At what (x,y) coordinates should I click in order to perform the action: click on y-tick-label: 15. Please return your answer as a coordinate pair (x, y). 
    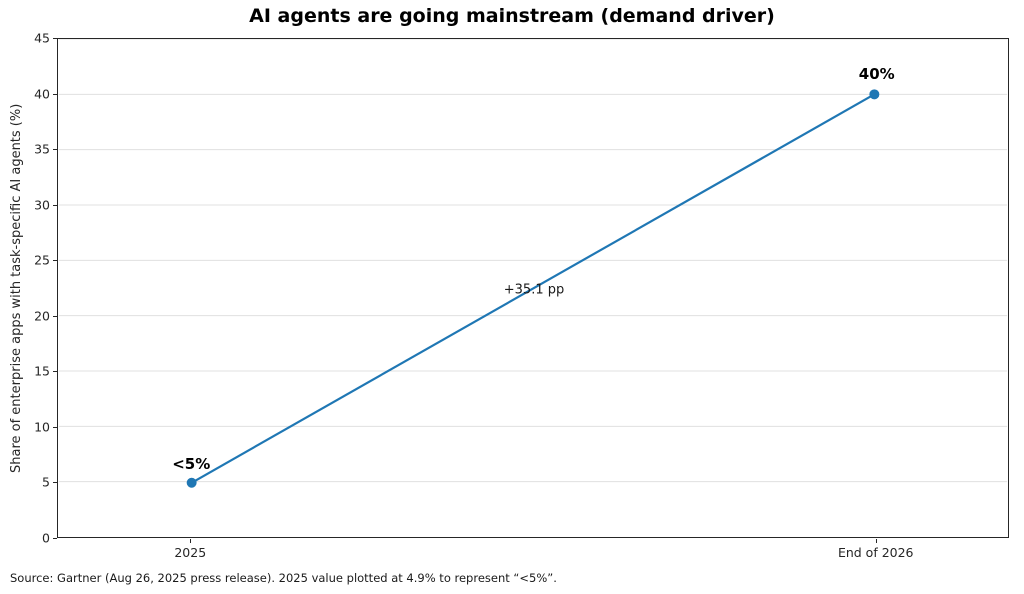
    Looking at the image, I should click on (42, 371).